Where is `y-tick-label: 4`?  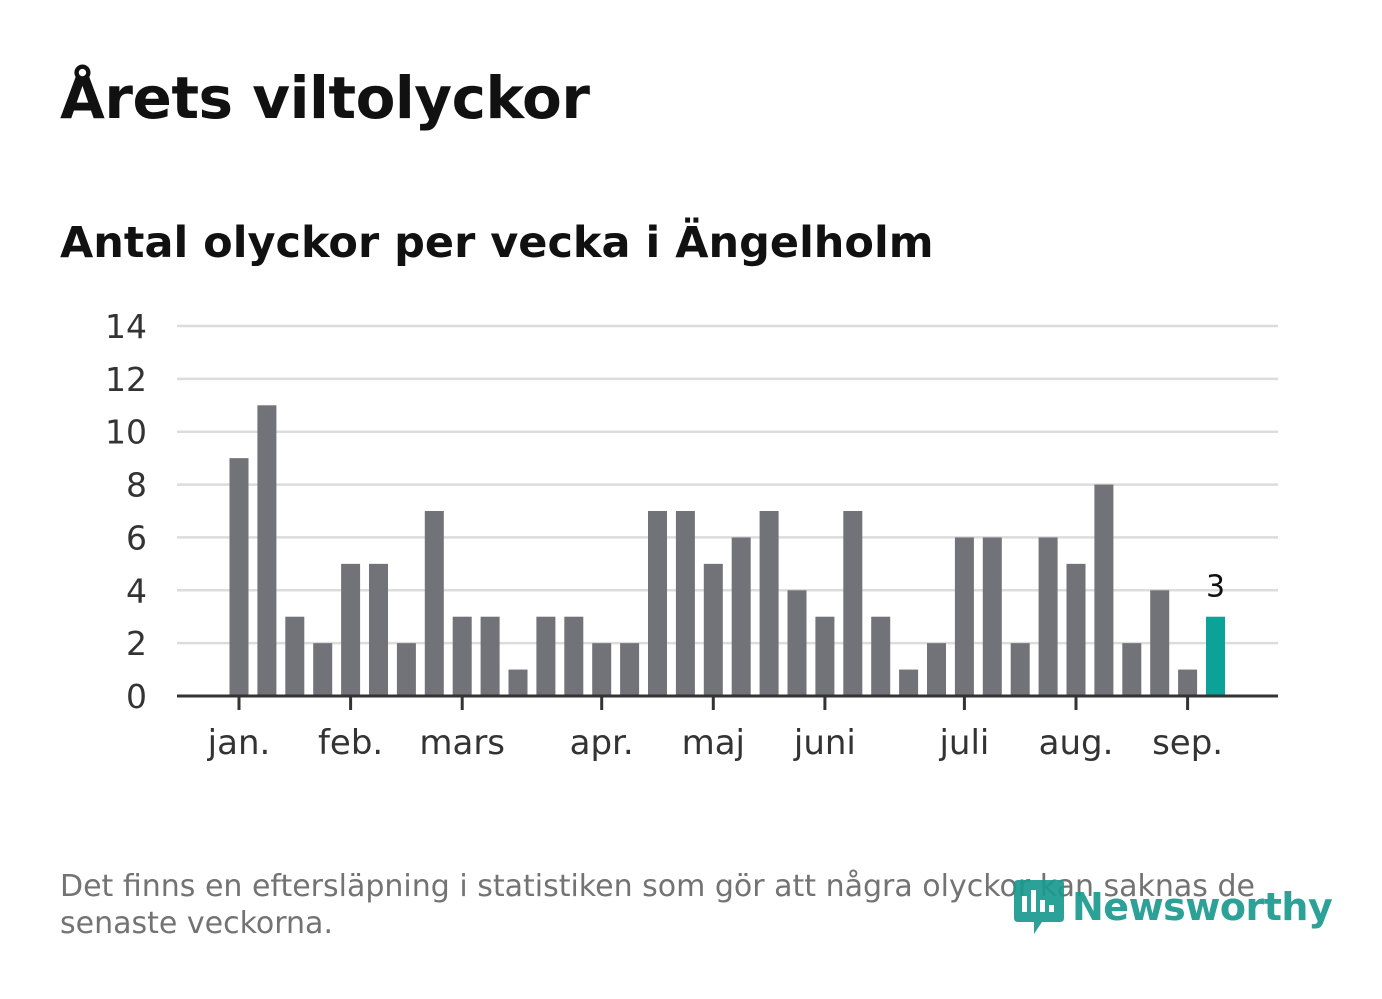 y-tick-label: 4 is located at coordinates (136, 590).